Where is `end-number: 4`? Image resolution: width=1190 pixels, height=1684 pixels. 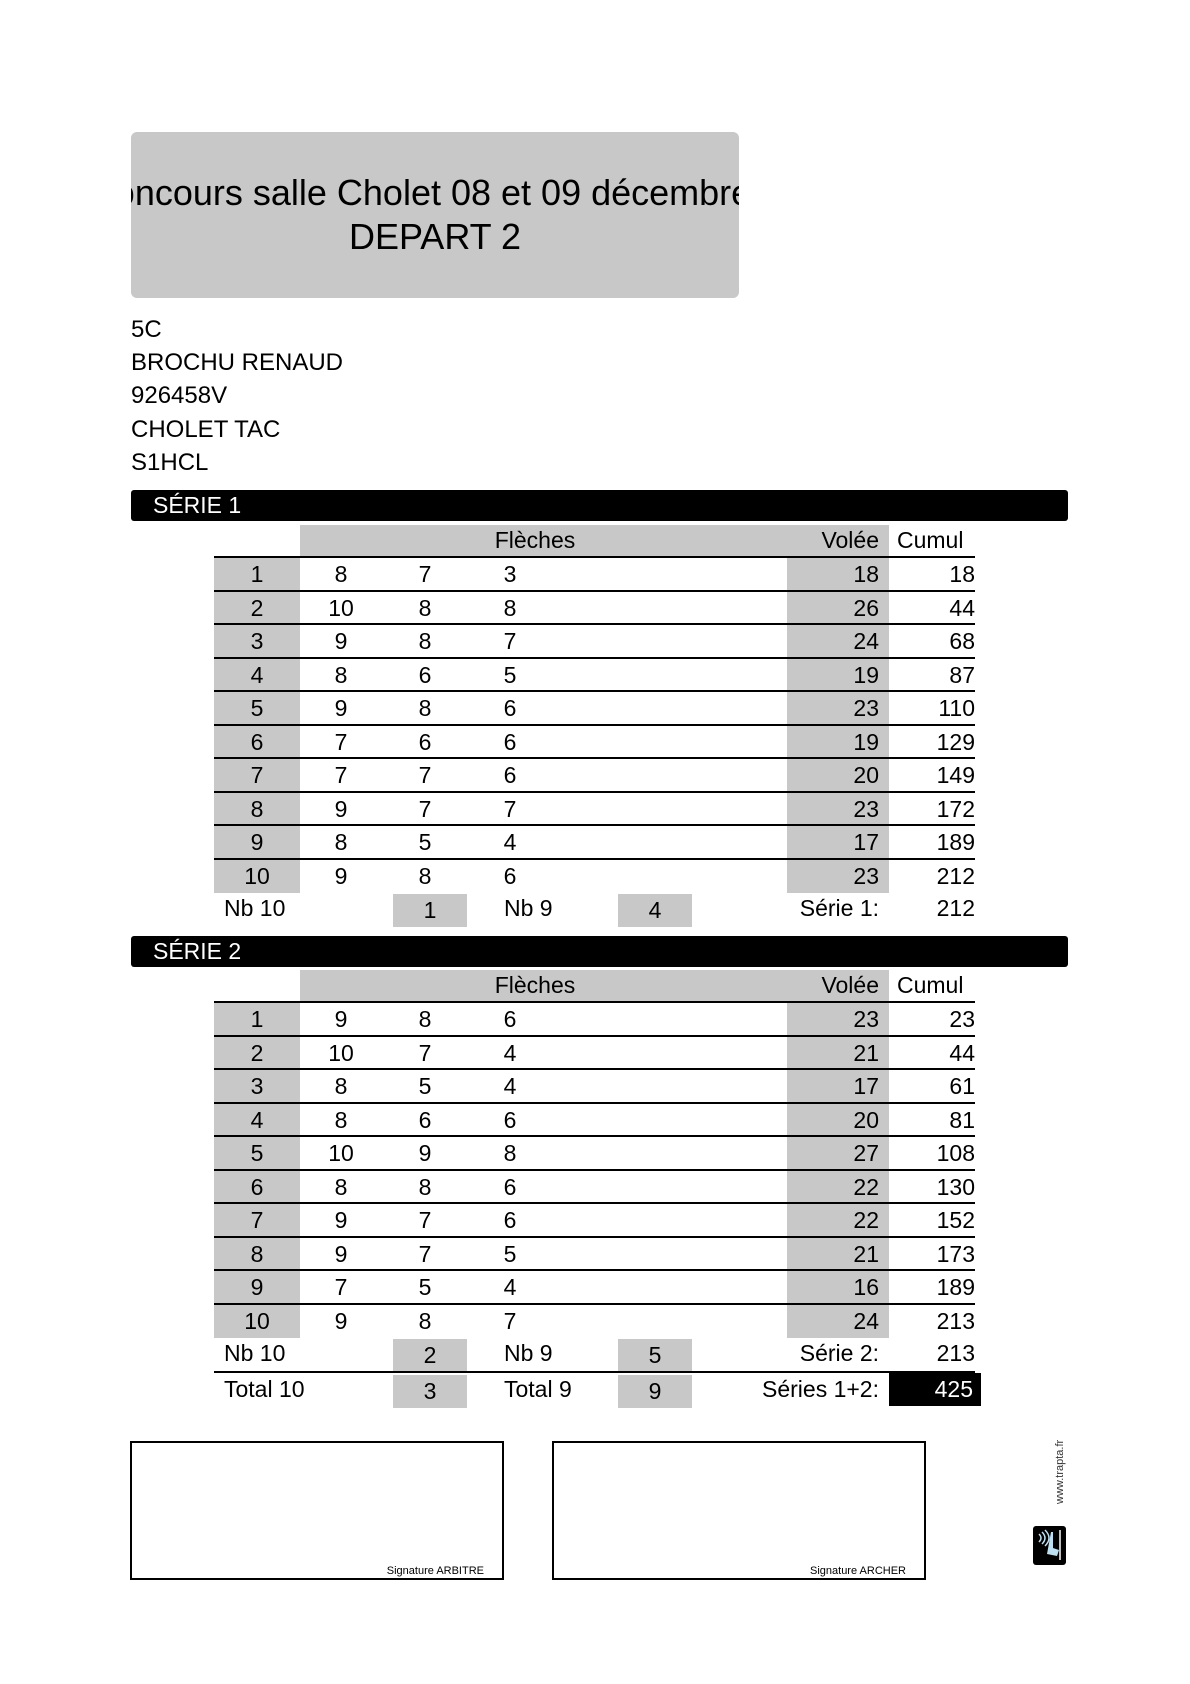 end-number: 4 is located at coordinates (257, 1120).